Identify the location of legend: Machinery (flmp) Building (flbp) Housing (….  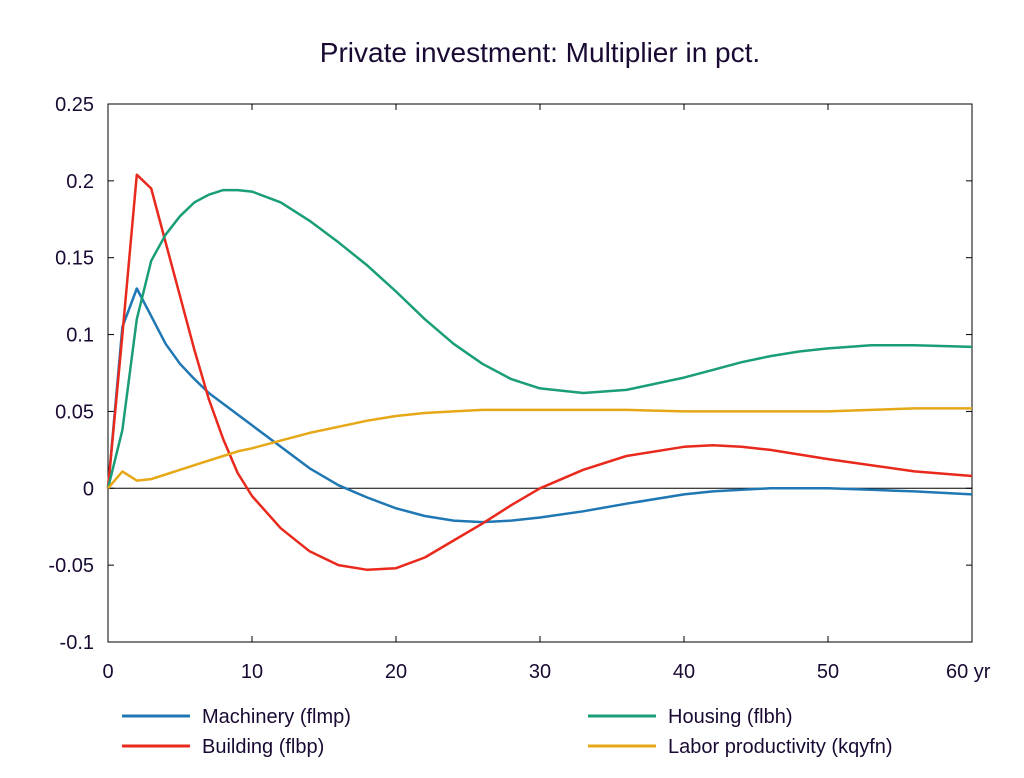
(507, 732).